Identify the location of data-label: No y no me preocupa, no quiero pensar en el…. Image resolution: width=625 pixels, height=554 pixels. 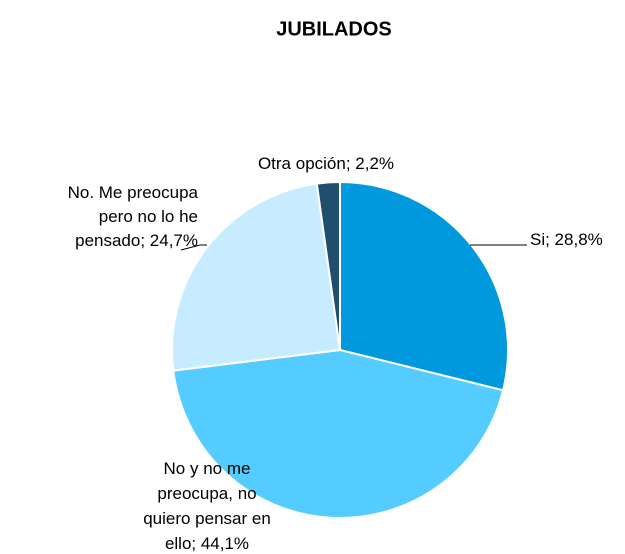
(207, 506).